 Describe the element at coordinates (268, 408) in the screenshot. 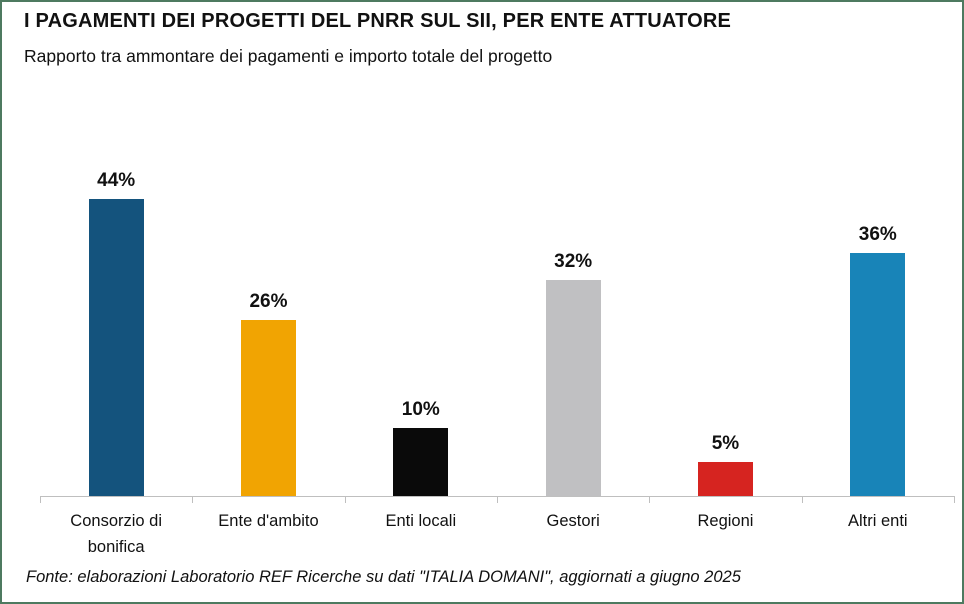

I see `bar-ente-d-ambito` at that location.